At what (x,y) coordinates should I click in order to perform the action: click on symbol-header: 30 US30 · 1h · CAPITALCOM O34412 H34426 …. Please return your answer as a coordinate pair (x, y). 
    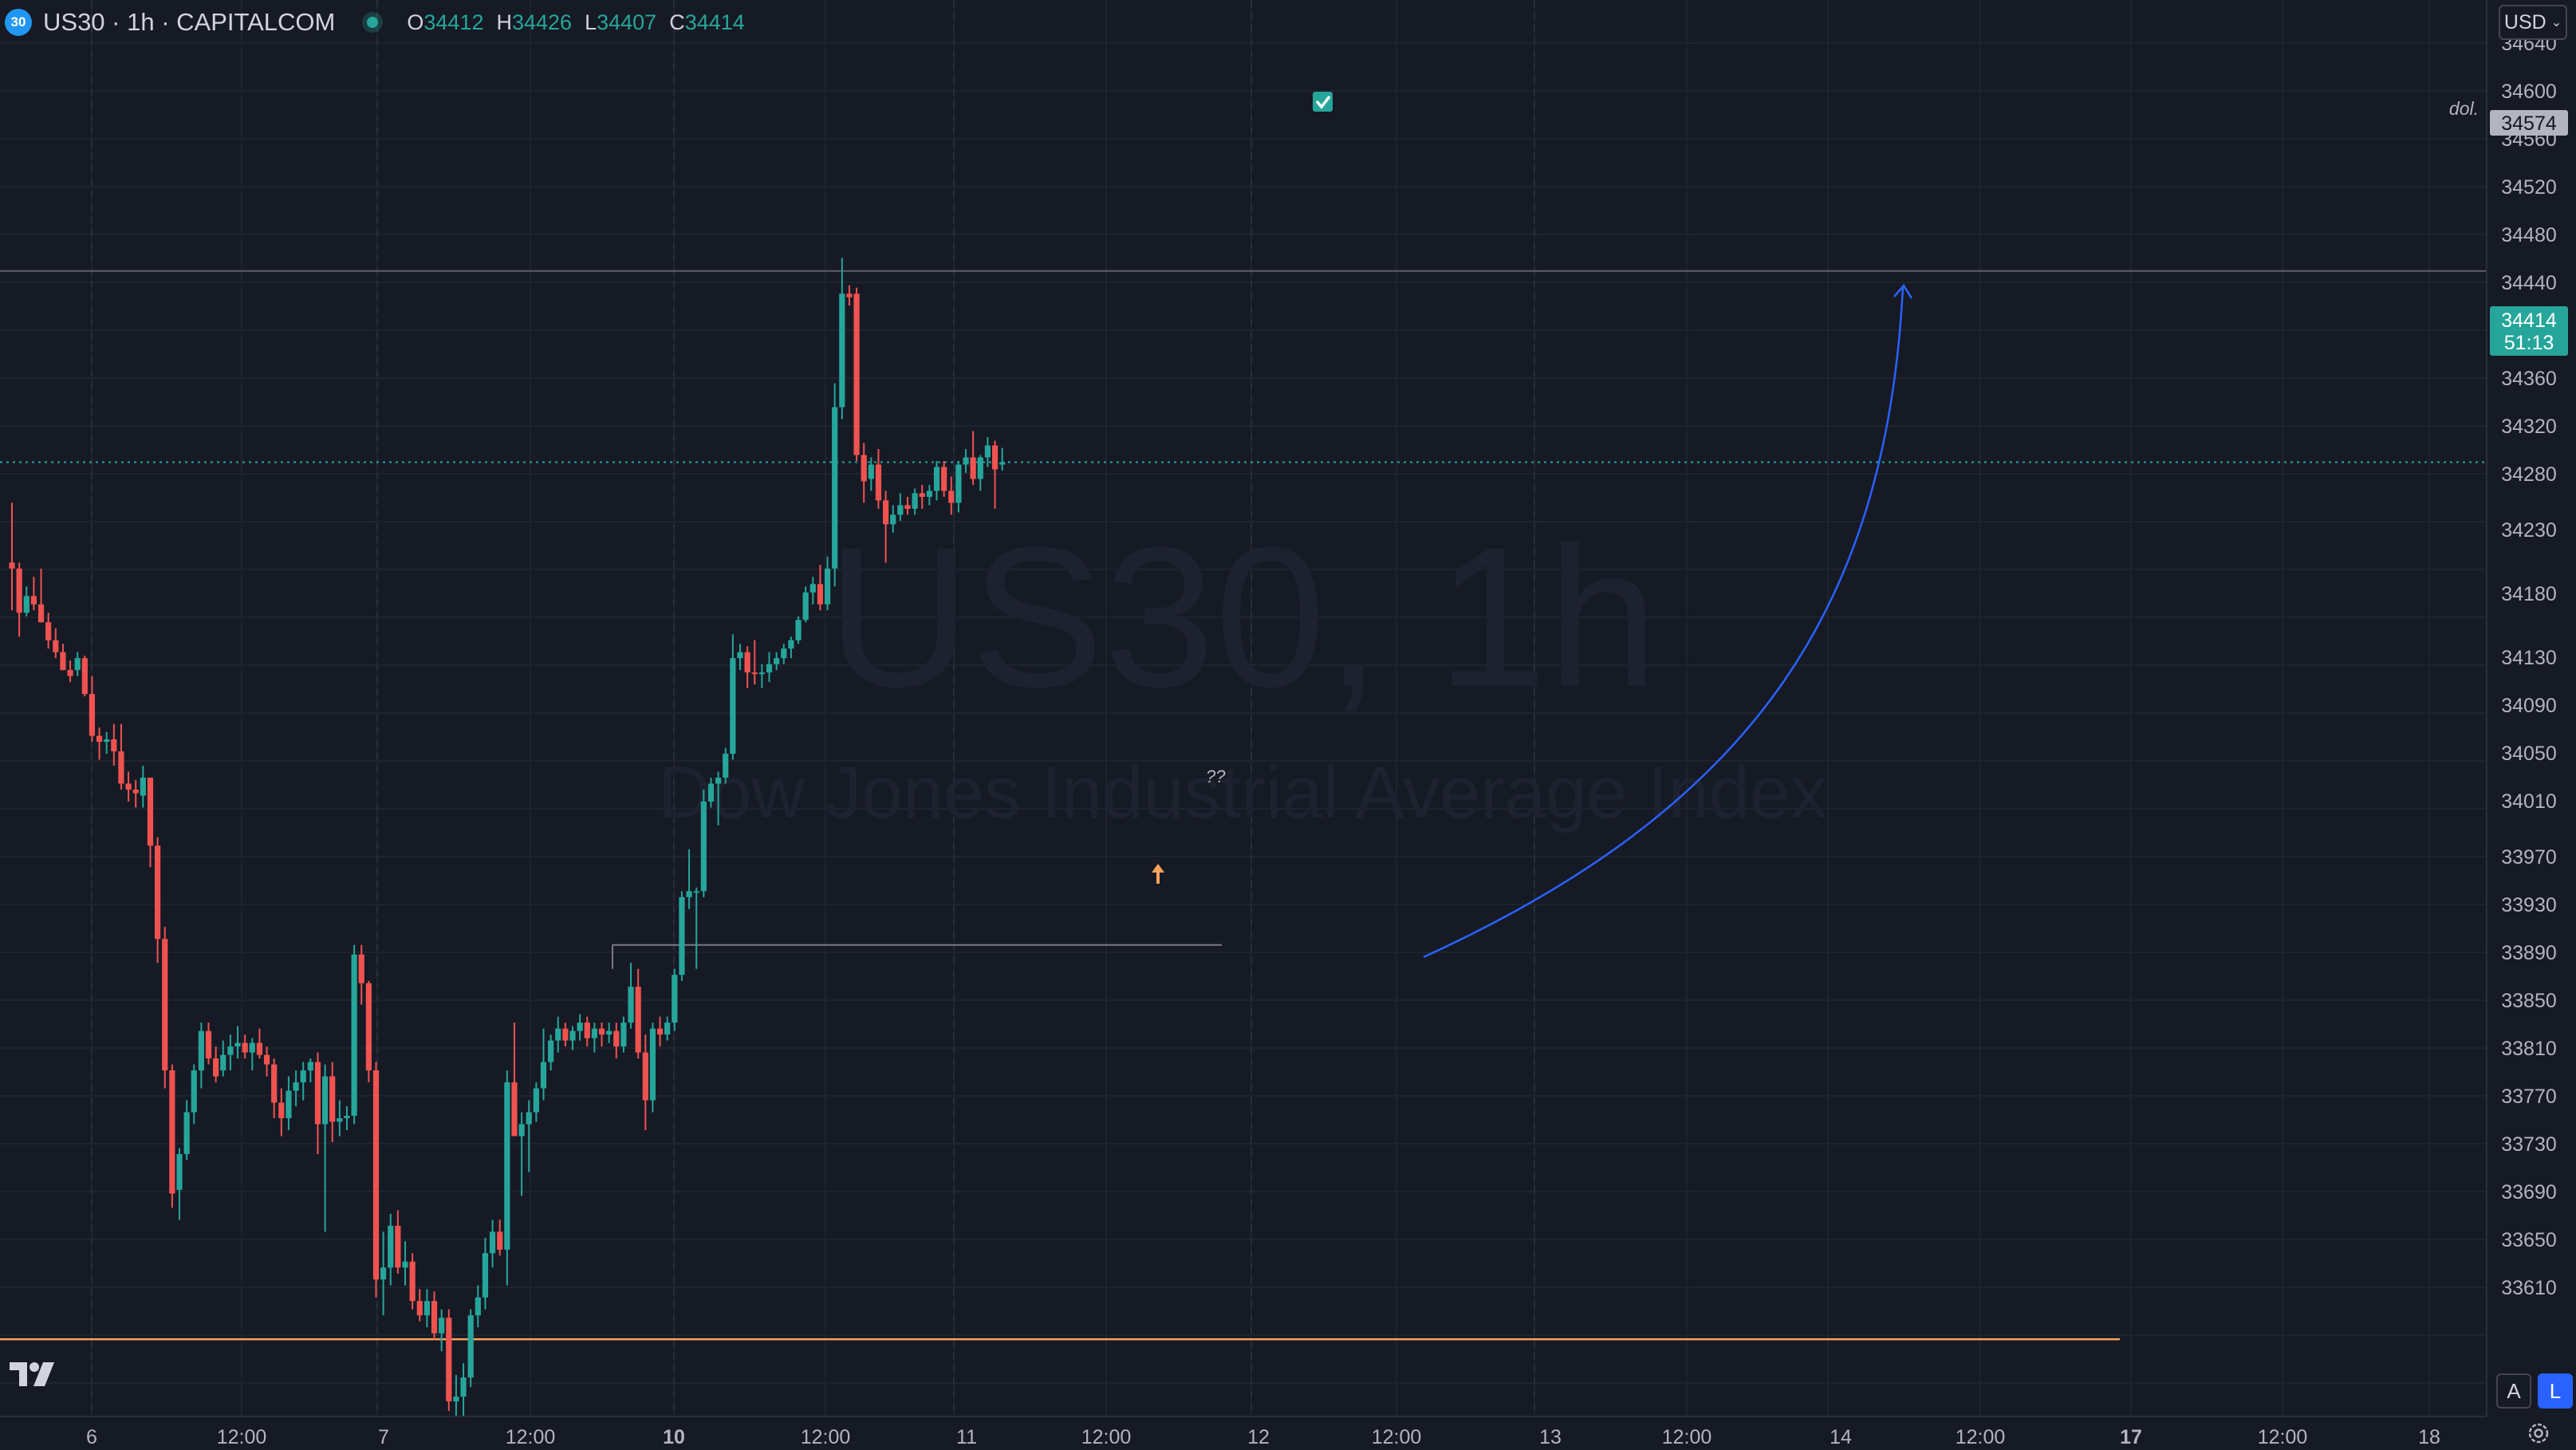
    Looking at the image, I should click on (375, 23).